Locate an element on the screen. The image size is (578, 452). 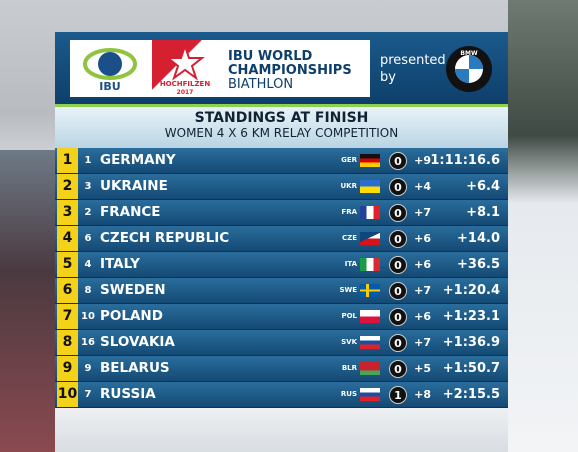
snow-track is located at coordinates (281, 430).